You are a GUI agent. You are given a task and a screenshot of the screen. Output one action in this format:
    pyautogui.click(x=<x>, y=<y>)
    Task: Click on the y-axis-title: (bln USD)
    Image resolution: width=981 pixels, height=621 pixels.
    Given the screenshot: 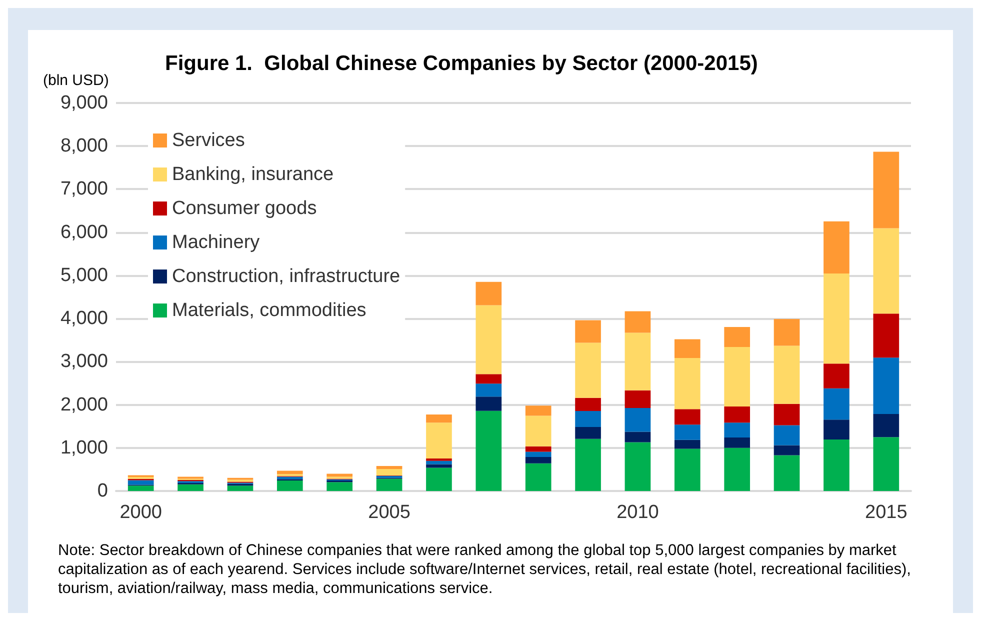 What is the action you would take?
    pyautogui.click(x=76, y=80)
    